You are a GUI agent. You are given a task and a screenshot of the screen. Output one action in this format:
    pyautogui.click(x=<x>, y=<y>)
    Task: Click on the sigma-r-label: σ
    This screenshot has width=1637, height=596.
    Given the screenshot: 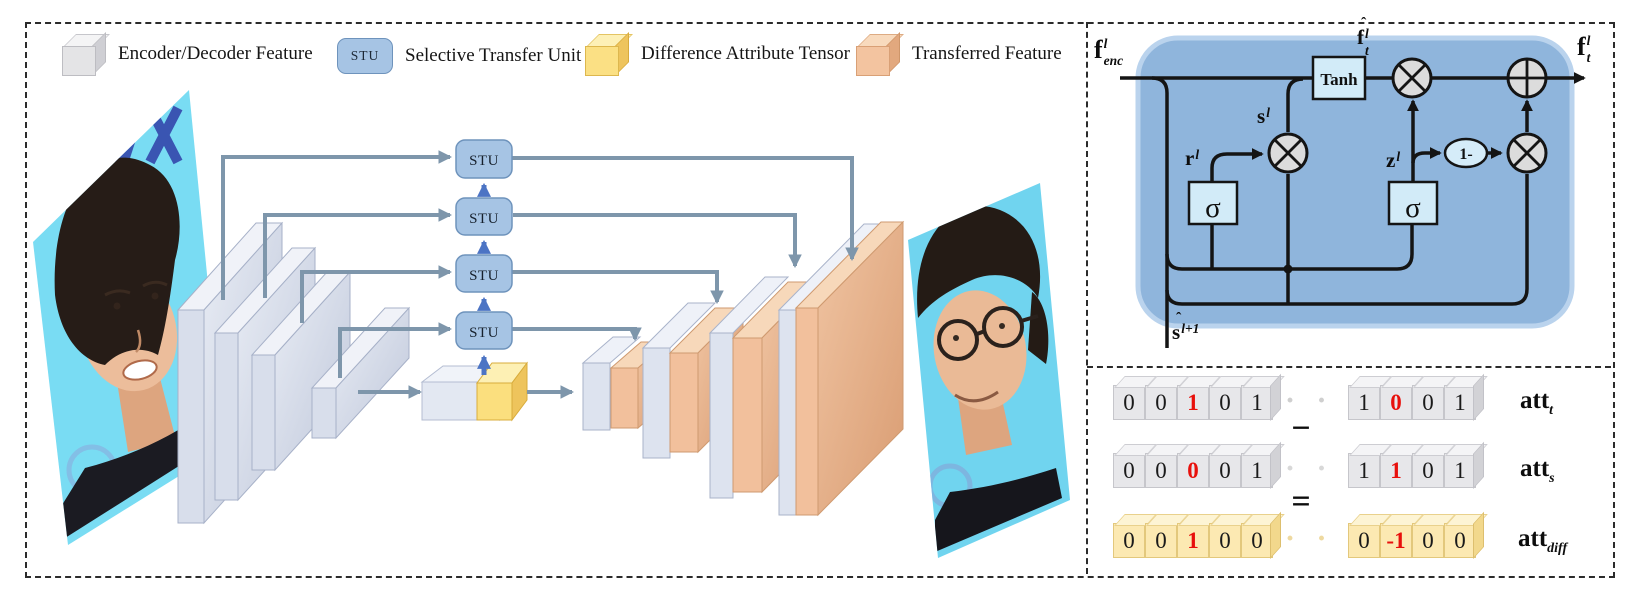 What is the action you would take?
    pyautogui.click(x=1213, y=208)
    